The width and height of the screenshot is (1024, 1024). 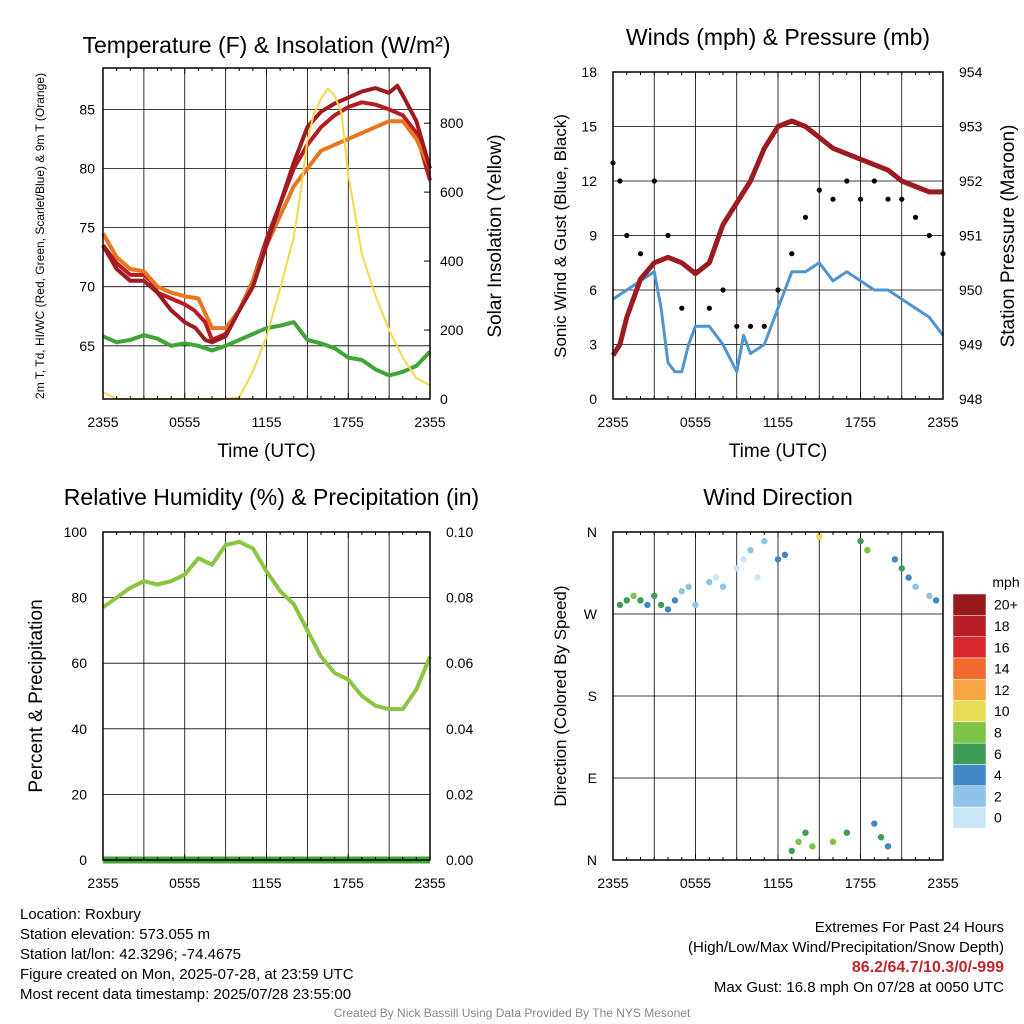 I want to click on y-tick-label-left: 85, so click(x=87, y=109).